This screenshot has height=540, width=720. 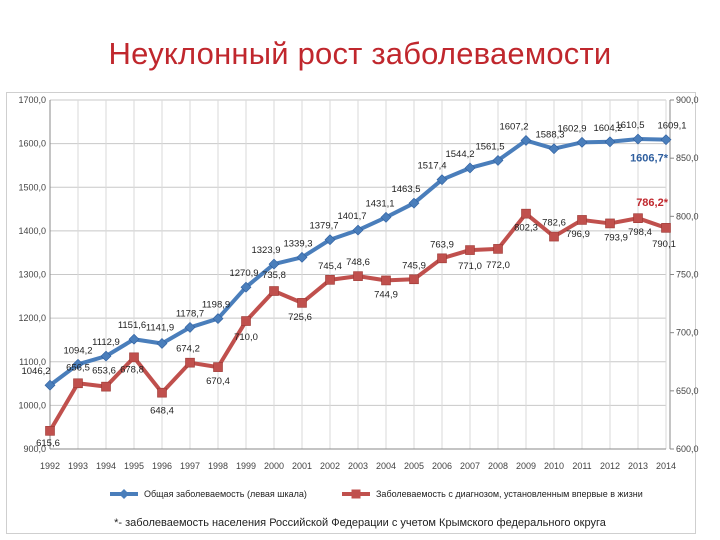 I want to click on blue-data-label: 1046,2, so click(x=35, y=371).